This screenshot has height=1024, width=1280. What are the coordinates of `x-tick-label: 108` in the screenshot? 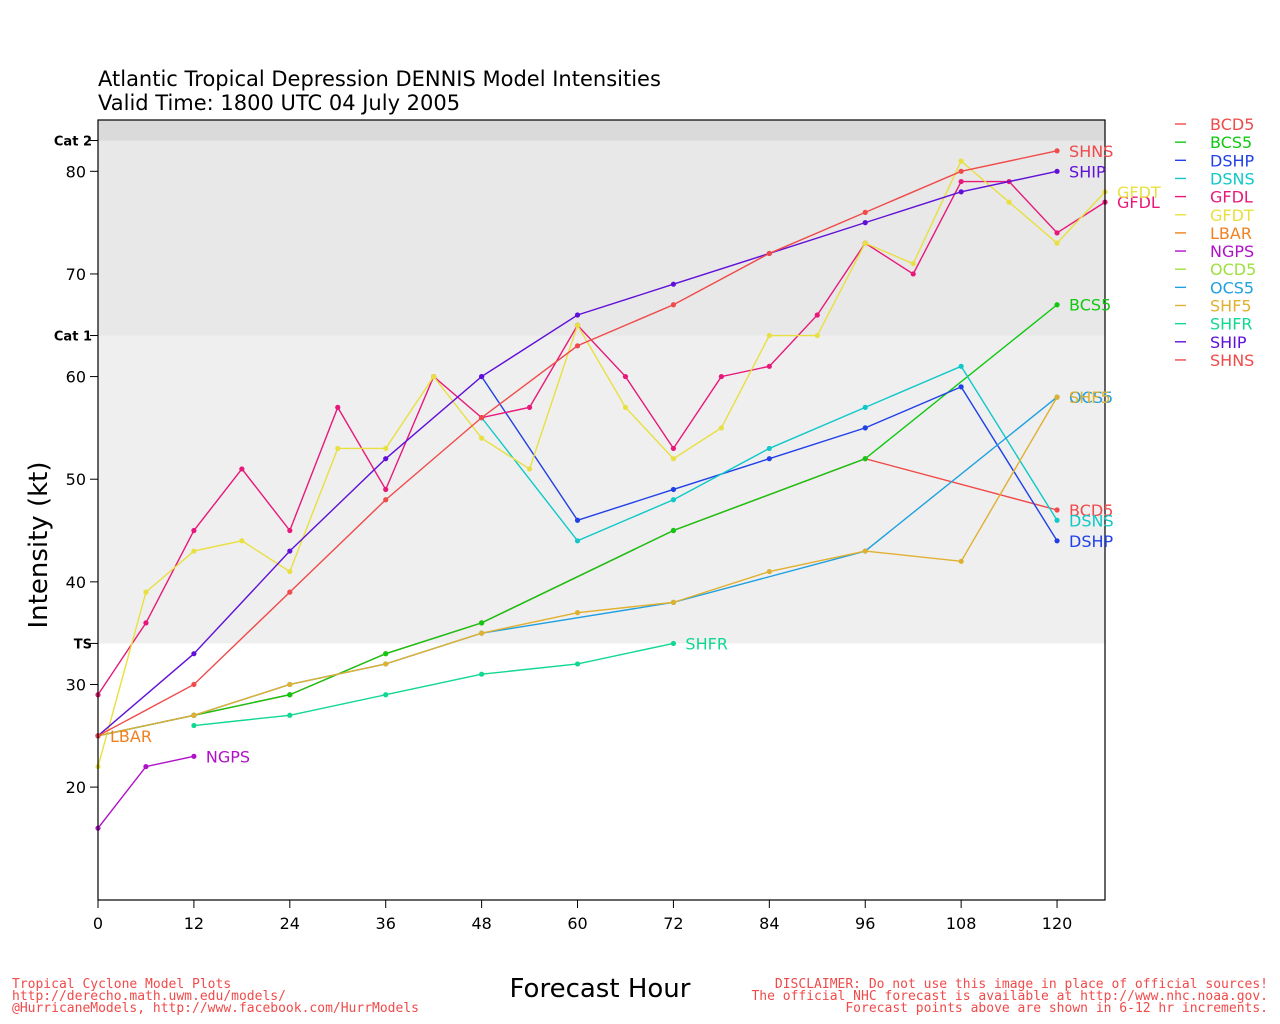 It's located at (961, 923).